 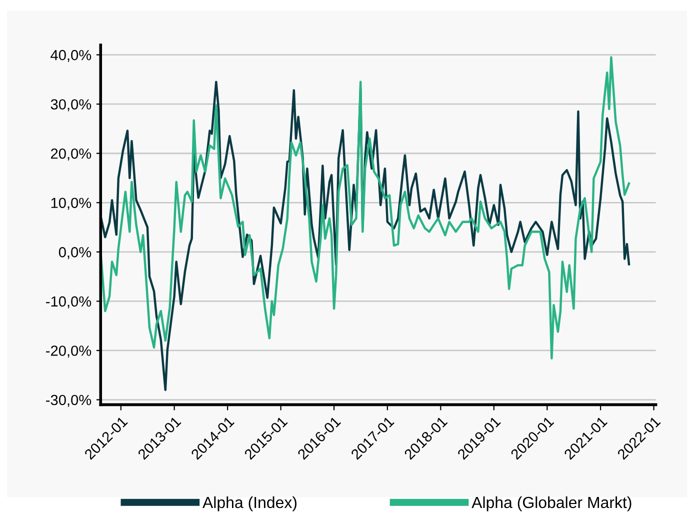 What do you see at coordinates (71, 105) in the screenshot?
I see `y-tick-label: 30,0%` at bounding box center [71, 105].